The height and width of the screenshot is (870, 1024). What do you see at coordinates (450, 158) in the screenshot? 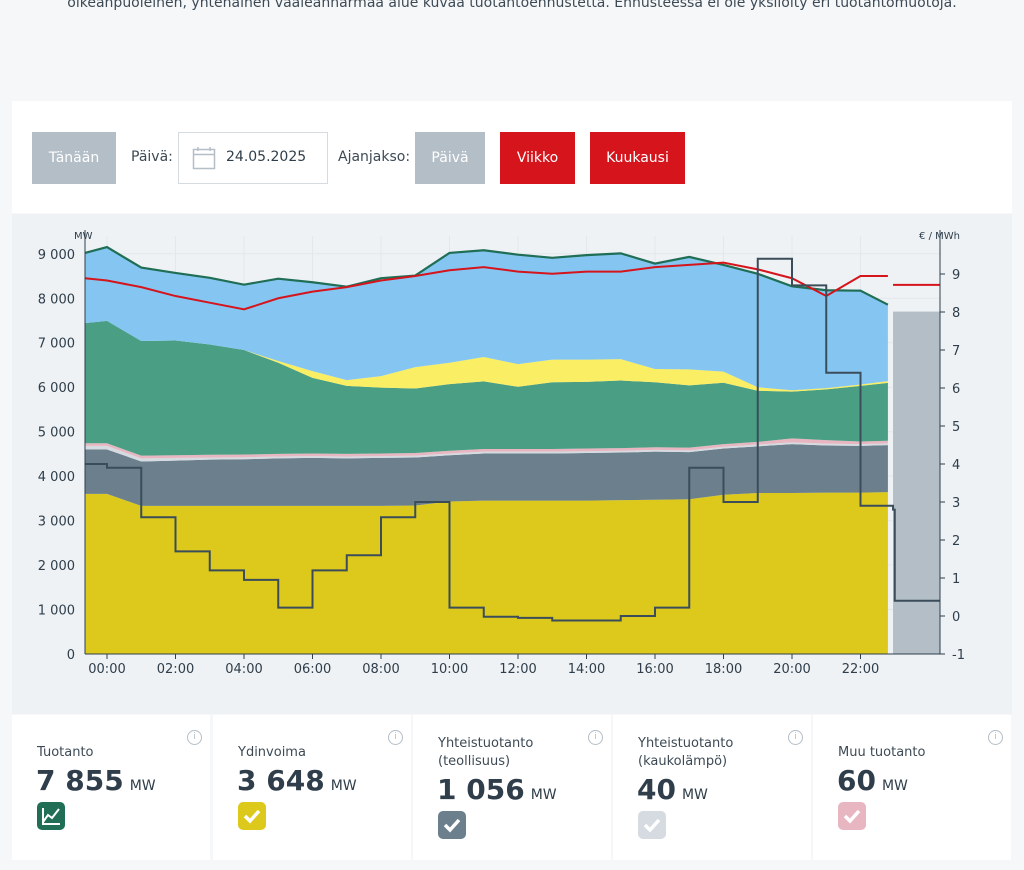
I see `period-day-button: Päivä` at bounding box center [450, 158].